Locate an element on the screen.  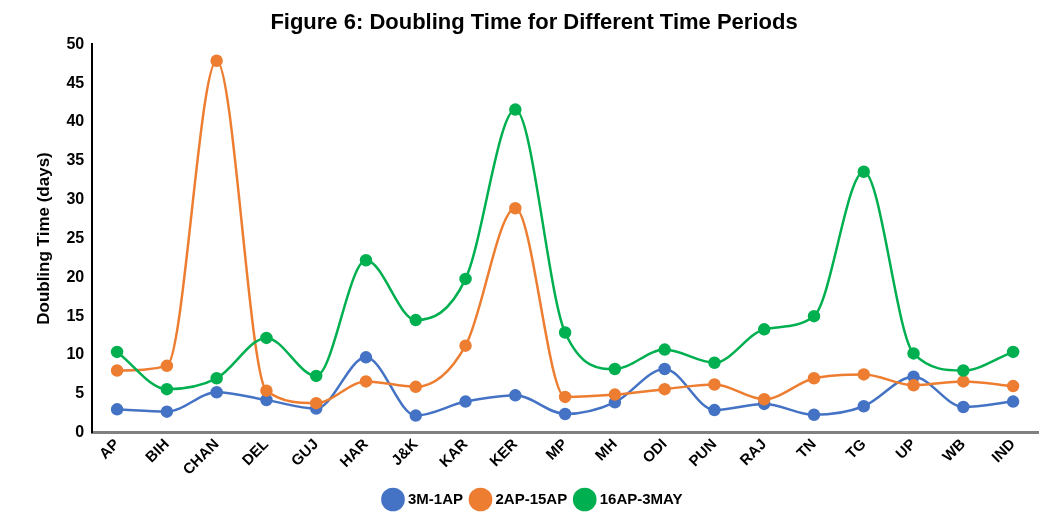
y-tick-label: 50 is located at coordinates (75, 43).